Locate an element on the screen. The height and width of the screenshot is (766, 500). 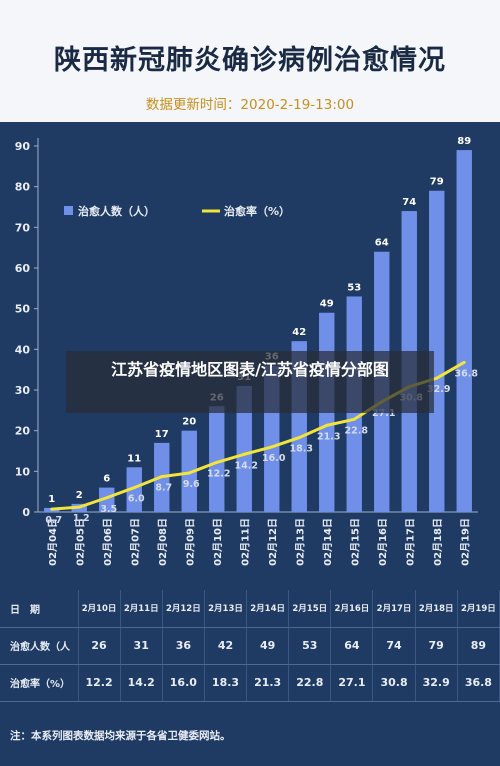
count-row: 治愈人数（人 26 31 36 42 49 53 64 74 79 89 is located at coordinates (250, 646).